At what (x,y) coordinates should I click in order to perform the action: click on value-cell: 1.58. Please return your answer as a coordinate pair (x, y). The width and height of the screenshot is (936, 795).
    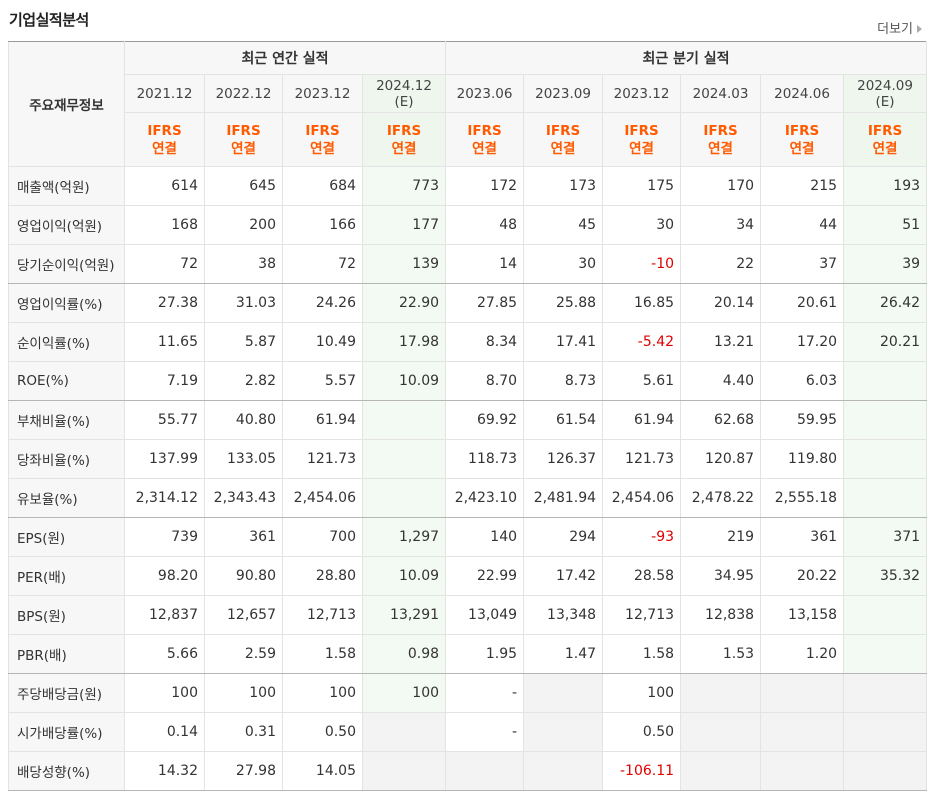
    Looking at the image, I should click on (642, 654).